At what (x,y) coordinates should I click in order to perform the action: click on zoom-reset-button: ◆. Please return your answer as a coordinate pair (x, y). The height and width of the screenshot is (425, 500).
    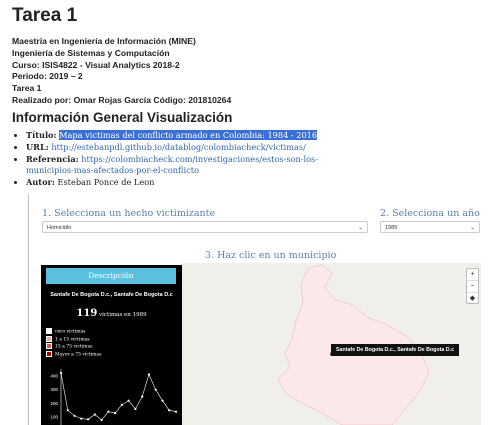
    Looking at the image, I should click on (472, 298).